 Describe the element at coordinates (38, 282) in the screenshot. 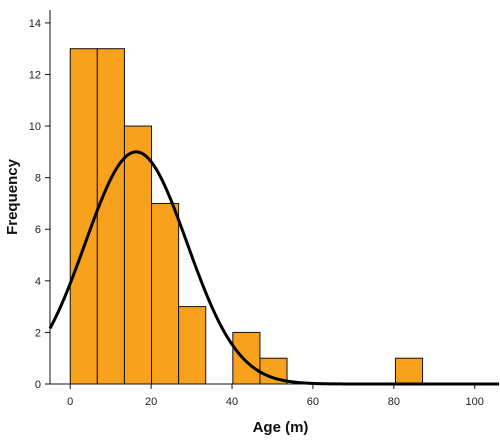

I see `y-tick-label-2: 4` at that location.